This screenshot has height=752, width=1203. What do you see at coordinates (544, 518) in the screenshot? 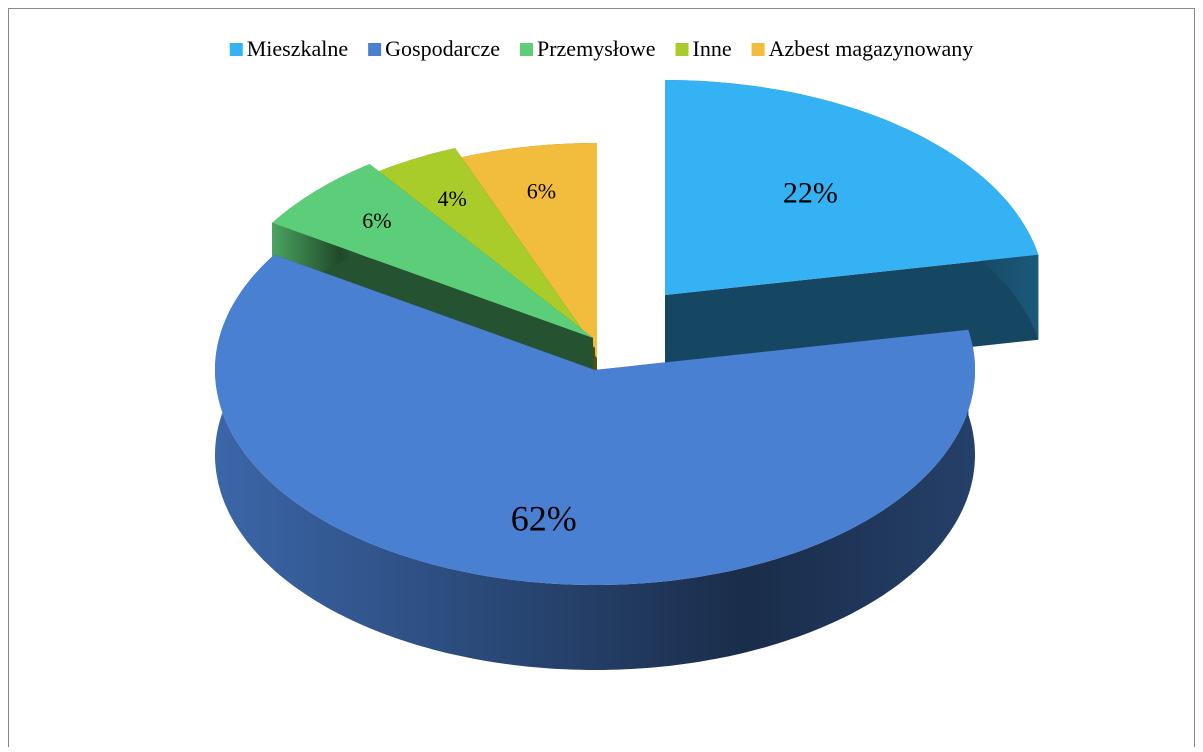
I see `data-label: 62%` at bounding box center [544, 518].